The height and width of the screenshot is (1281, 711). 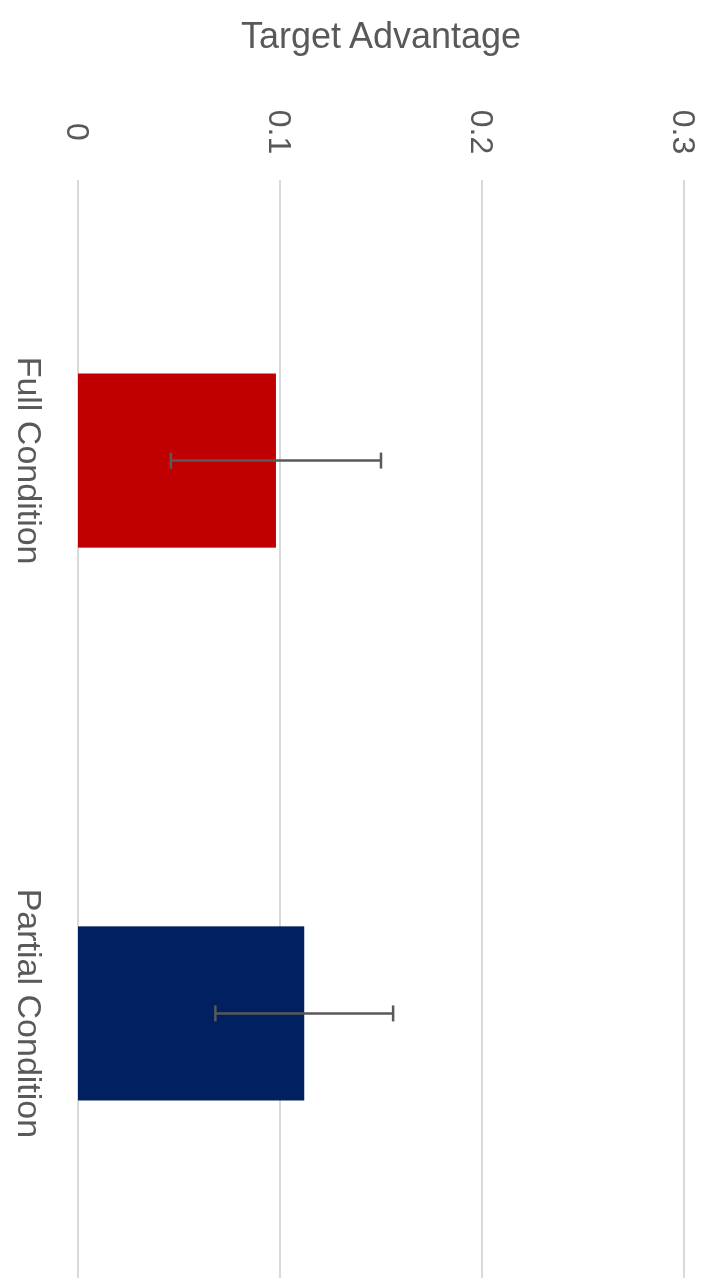 I want to click on x-tick-label: 0, so click(x=78, y=132).